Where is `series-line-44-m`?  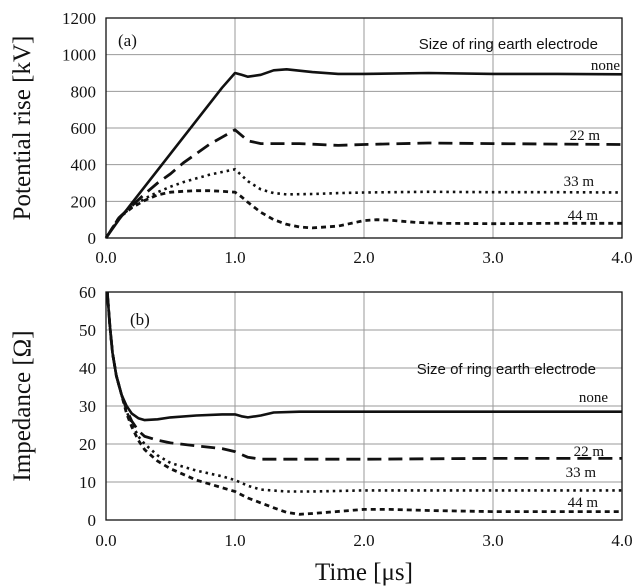 series-line-44-m is located at coordinates (363, 214).